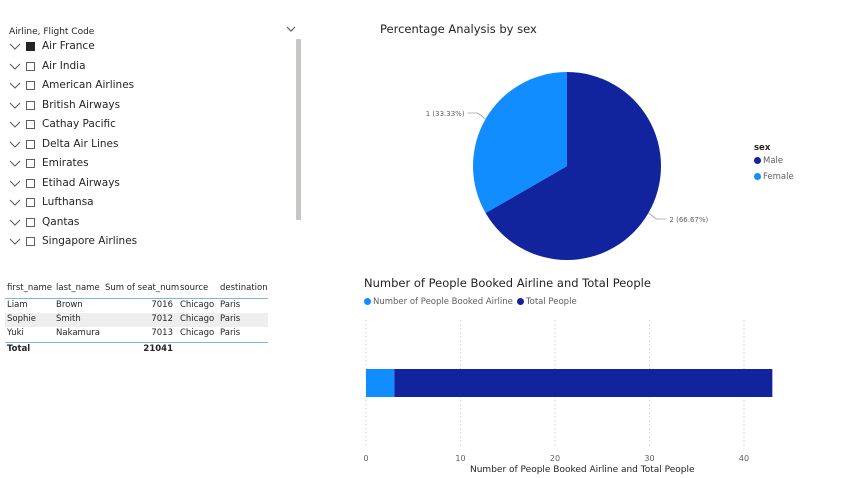 The height and width of the screenshot is (478, 858). What do you see at coordinates (21, 319) in the screenshot?
I see `cell-first-name: Sophie` at bounding box center [21, 319].